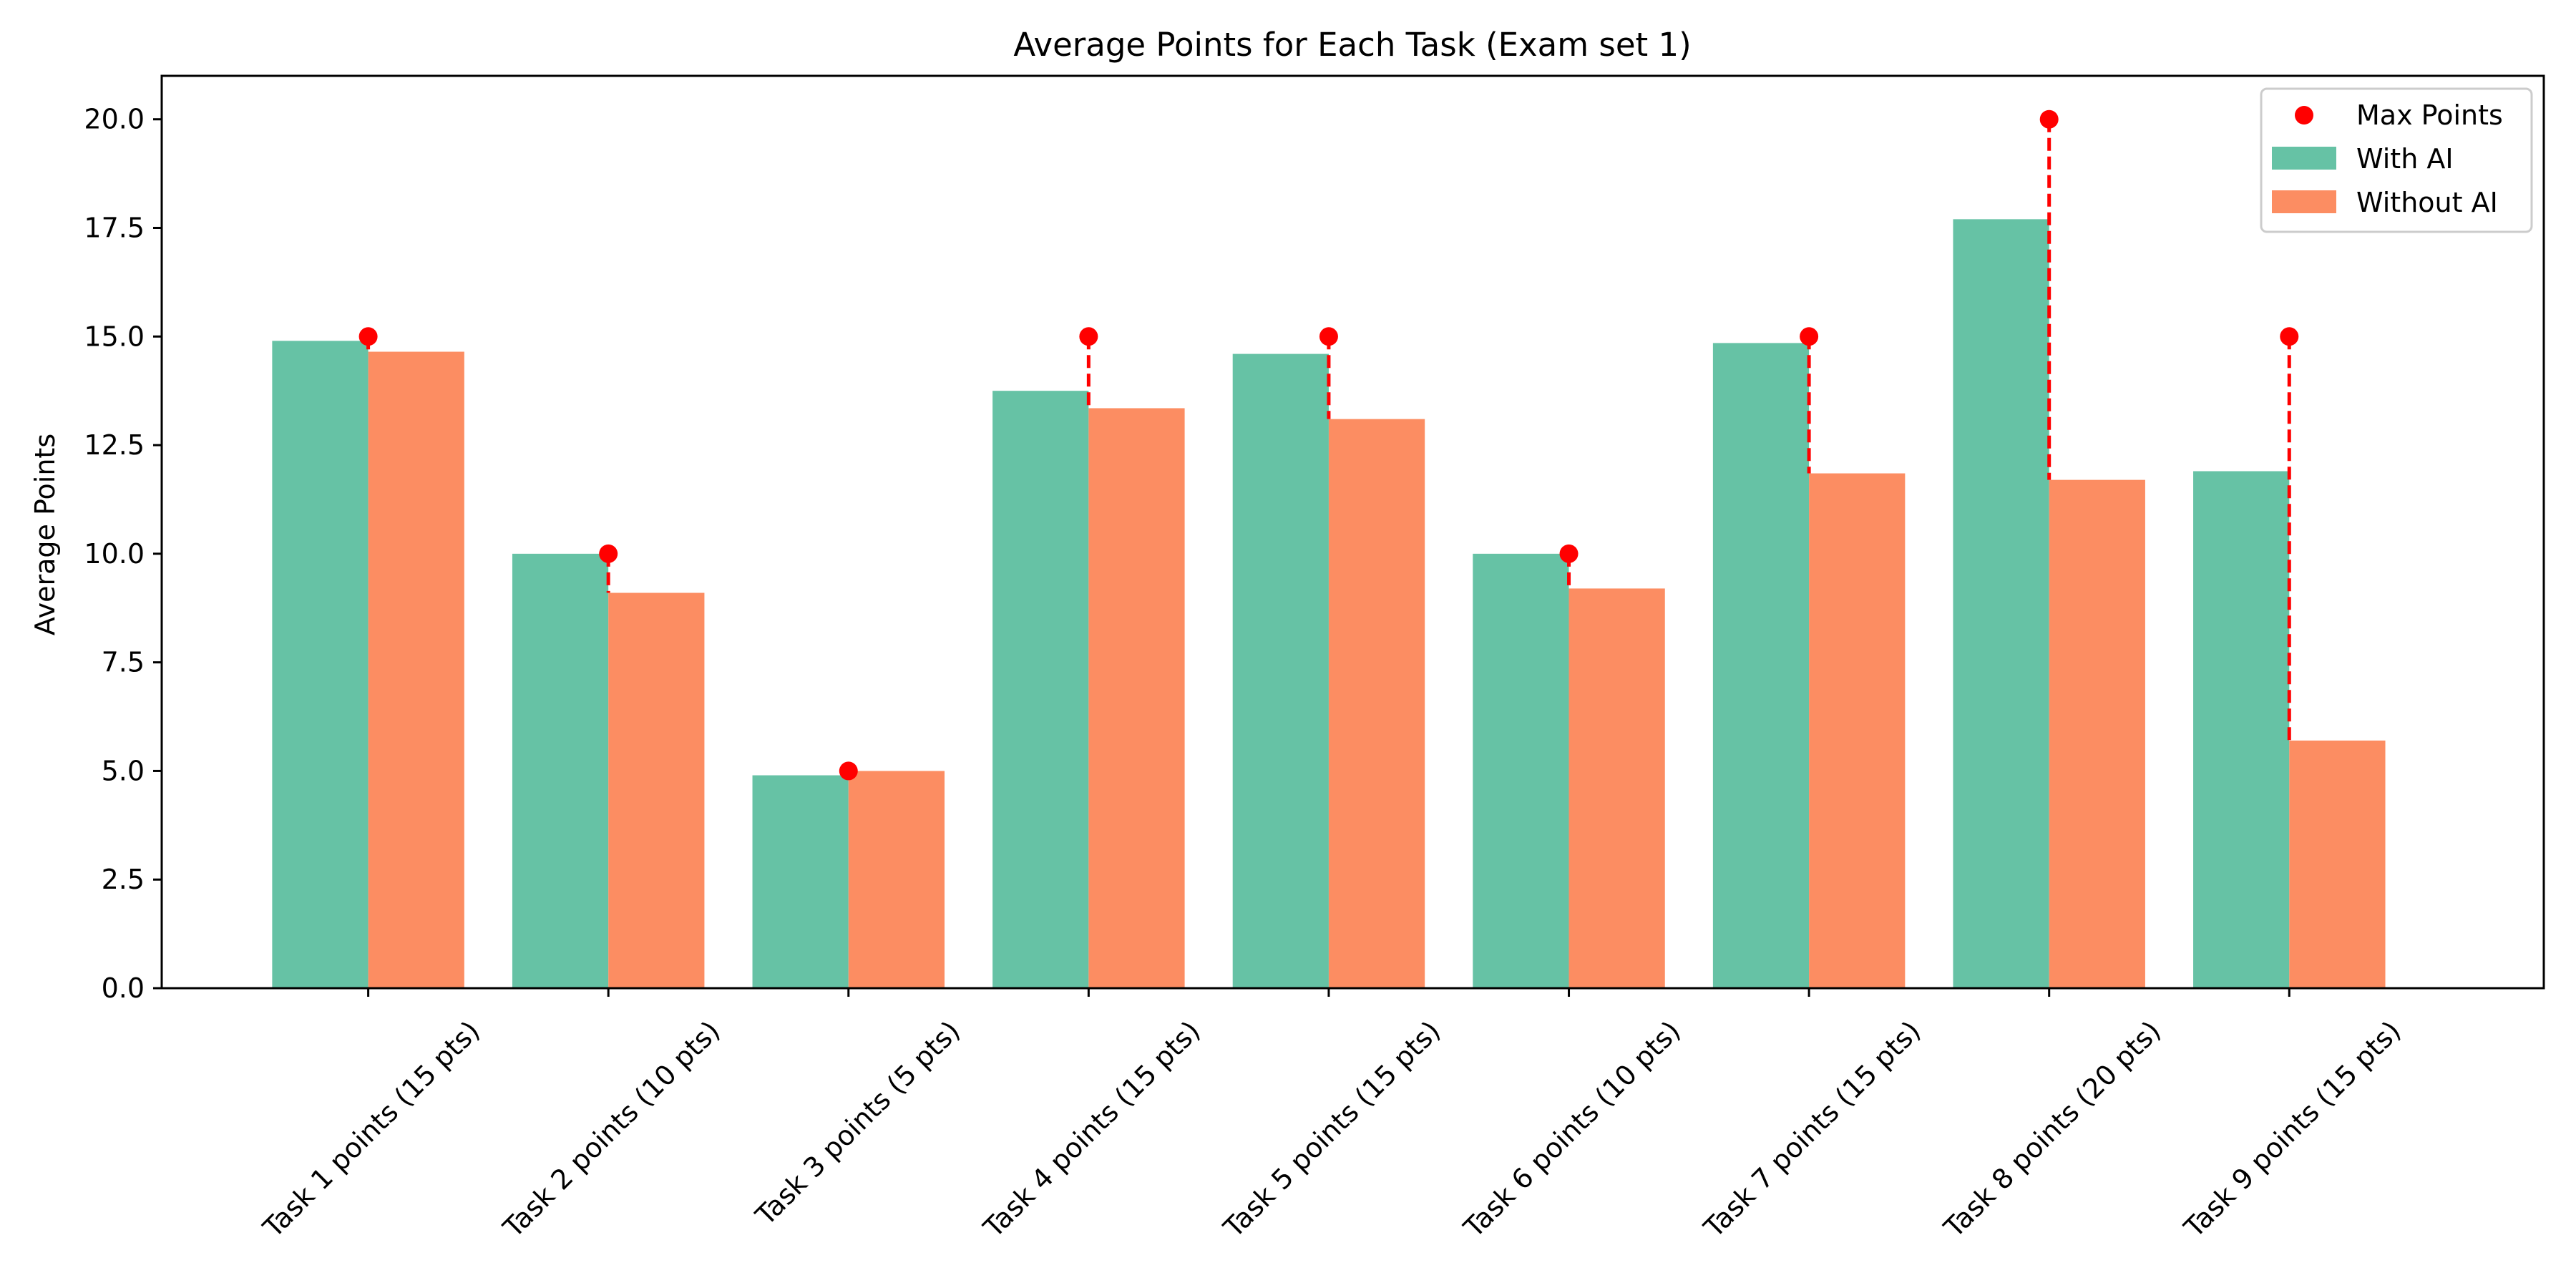  What do you see at coordinates (858, 1123) in the screenshot?
I see `x-tick-label: Task 3 points (5 pts)` at bounding box center [858, 1123].